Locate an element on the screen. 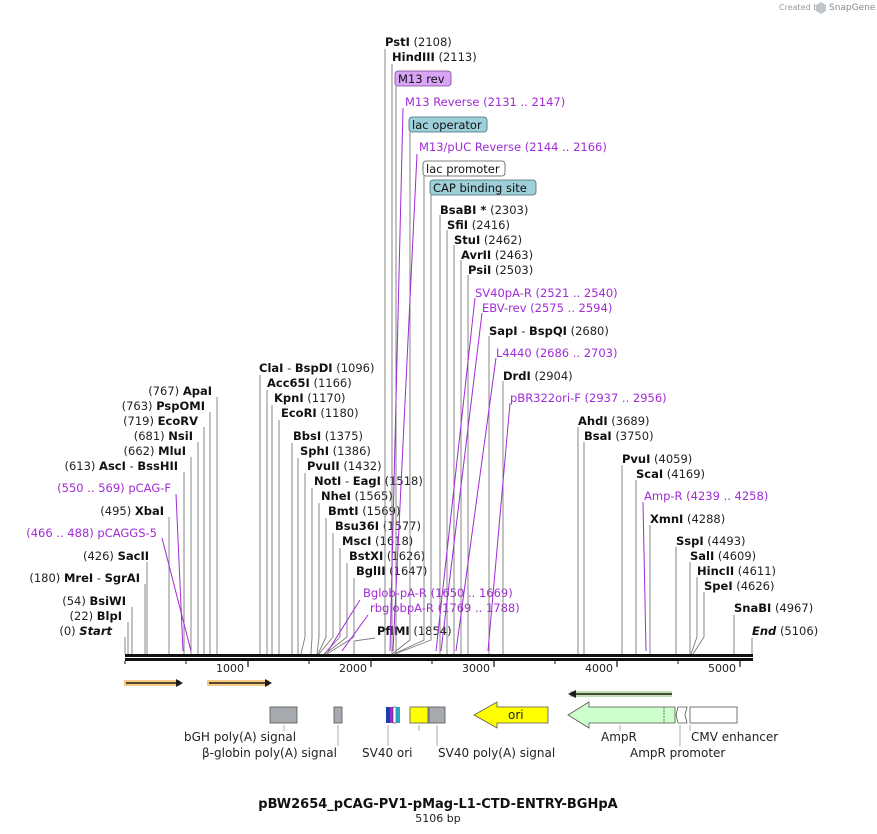  snapgene-brand: SnapGene is located at coordinates (852, 8).